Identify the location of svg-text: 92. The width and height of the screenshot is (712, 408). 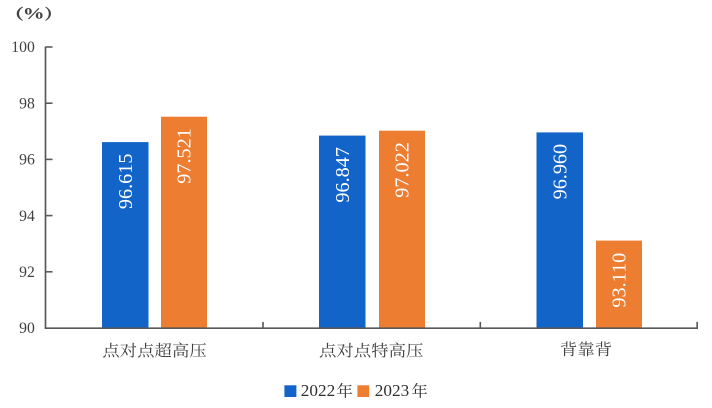
(27, 272).